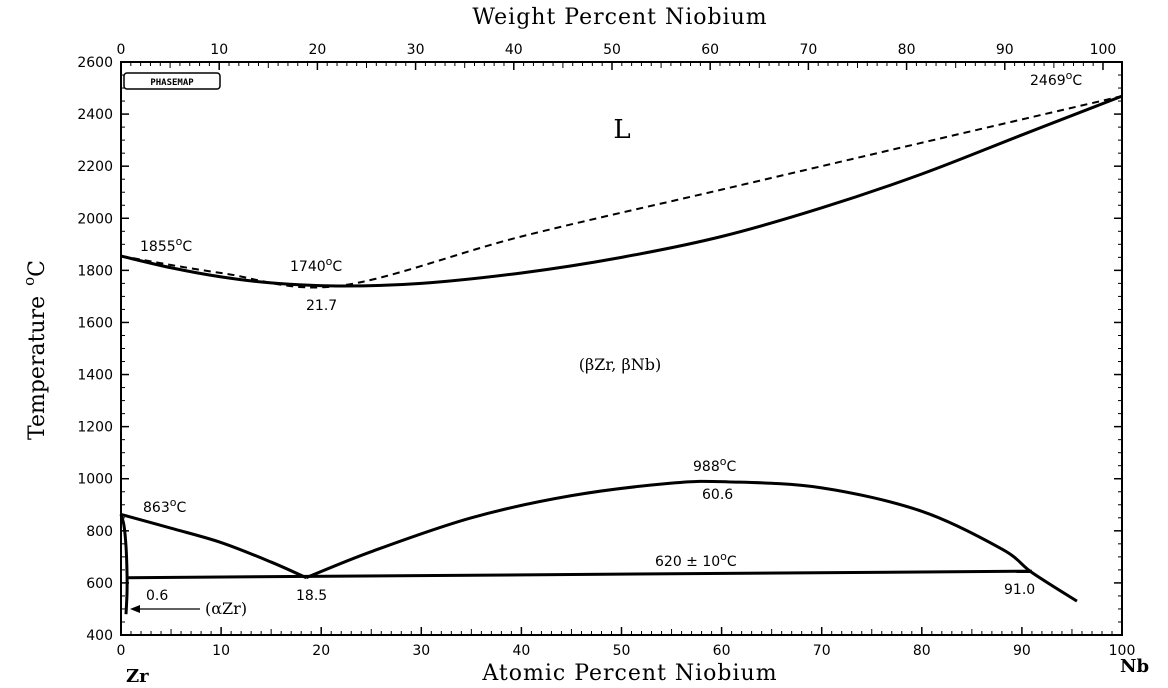 This screenshot has height=688, width=1168. I want to click on zr-melt-unit: C, so click(187, 247).